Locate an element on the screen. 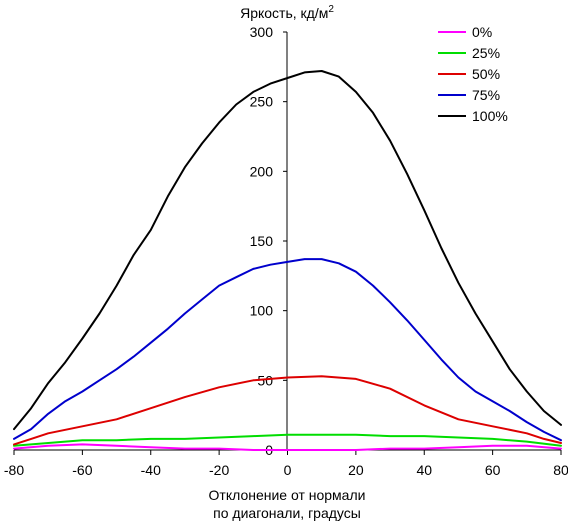  series-line-0pct is located at coordinates (287, 447).